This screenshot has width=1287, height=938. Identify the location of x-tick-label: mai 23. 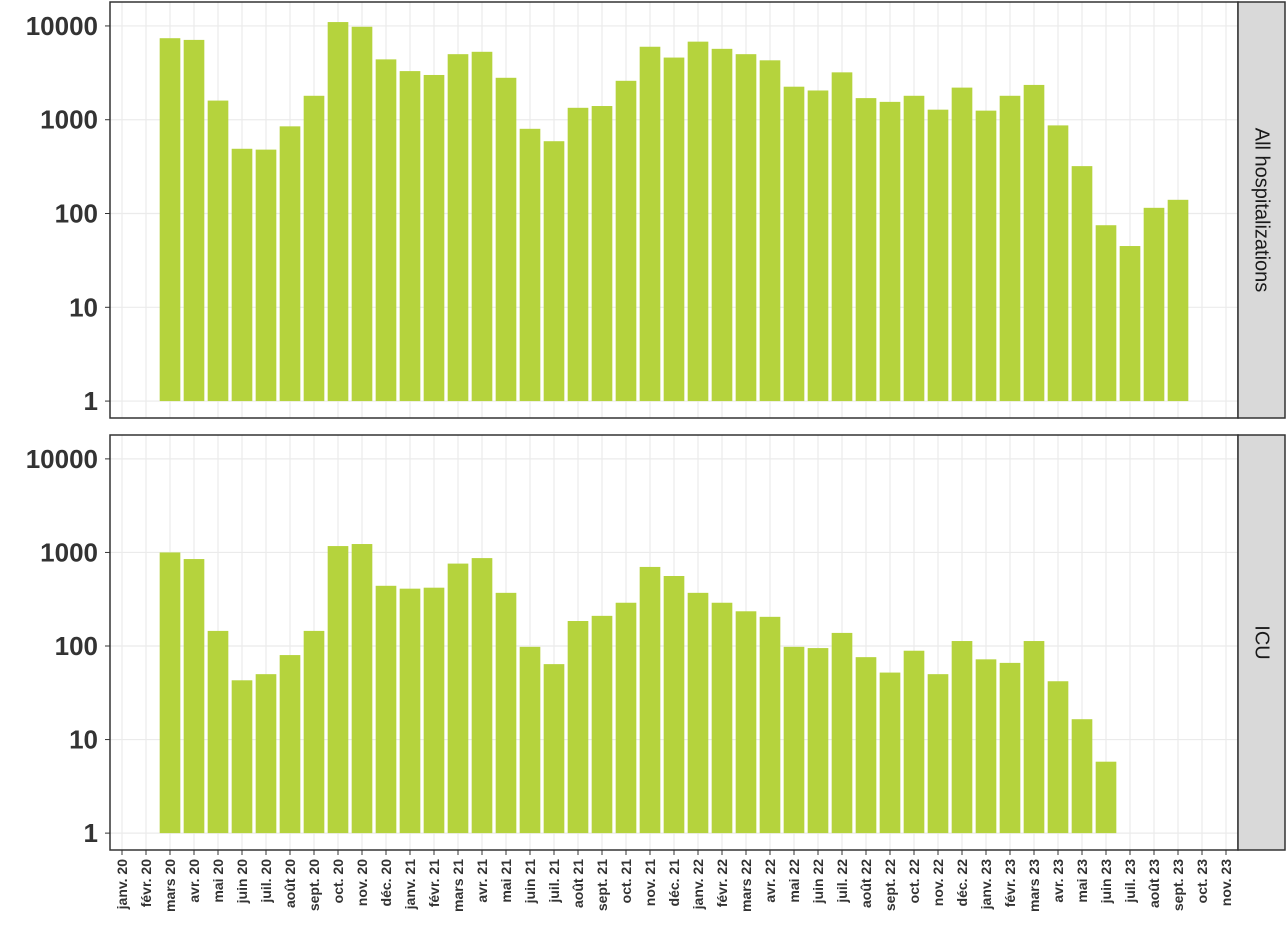
(1082, 881).